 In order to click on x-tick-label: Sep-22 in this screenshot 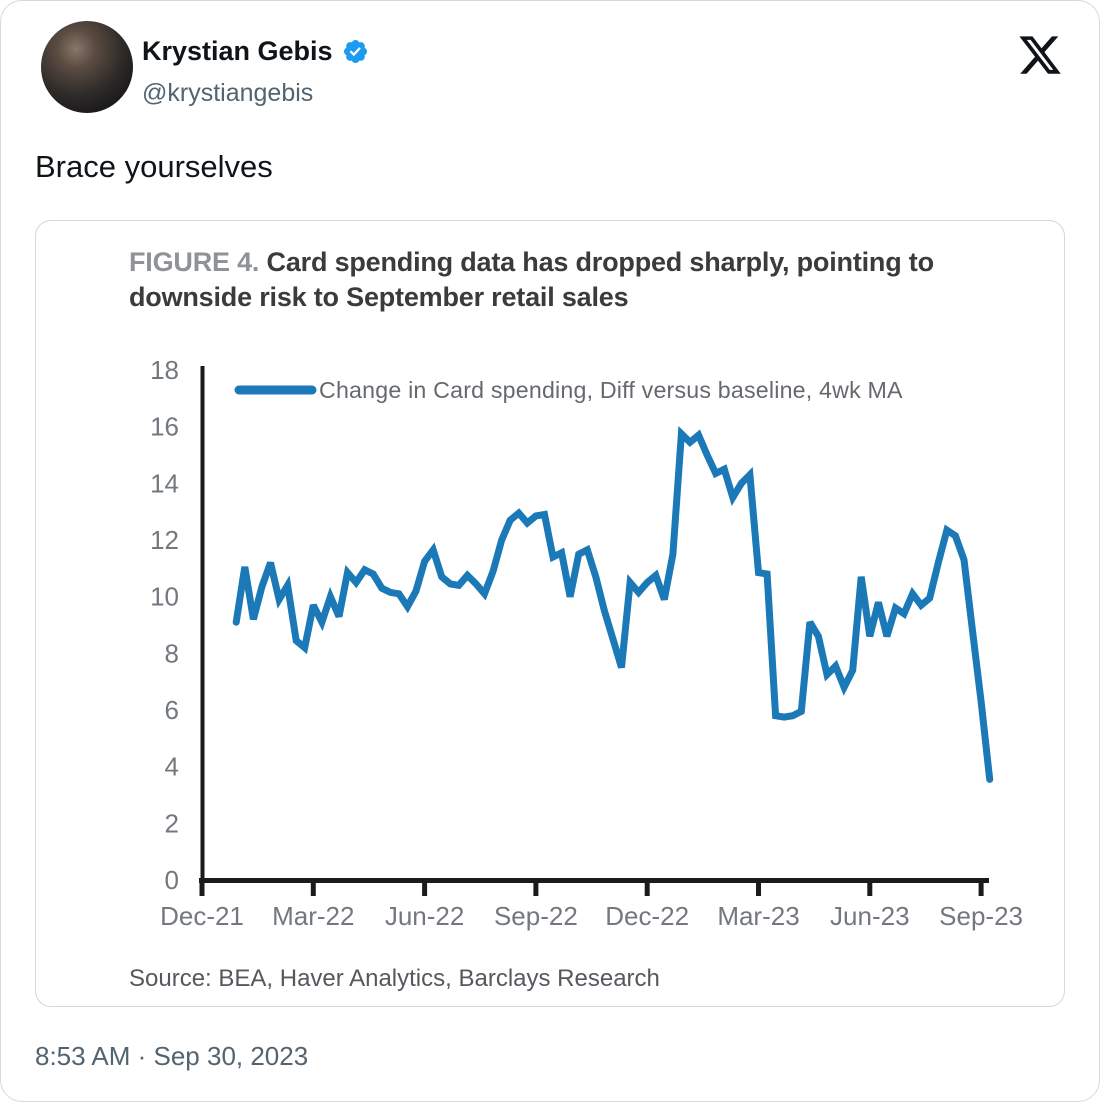, I will do `click(536, 916)`.